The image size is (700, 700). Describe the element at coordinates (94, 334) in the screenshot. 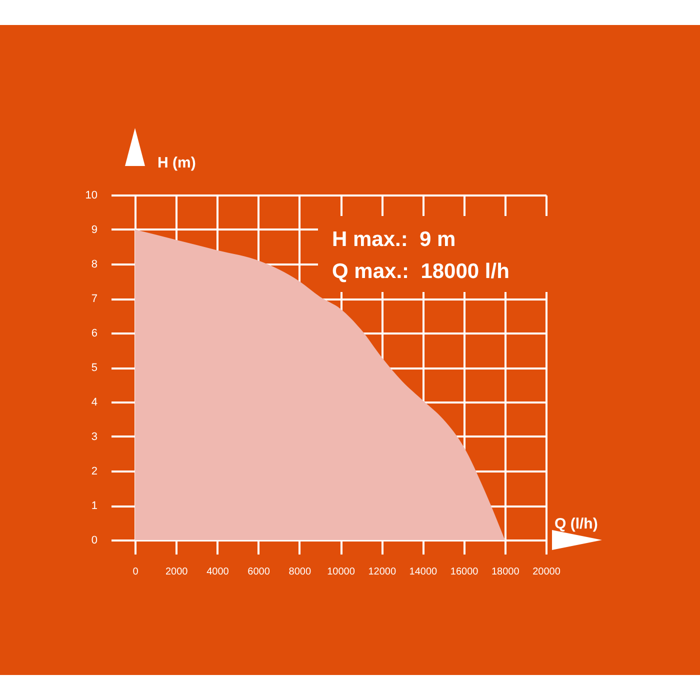

I see `y-tick-label: 6` at that location.